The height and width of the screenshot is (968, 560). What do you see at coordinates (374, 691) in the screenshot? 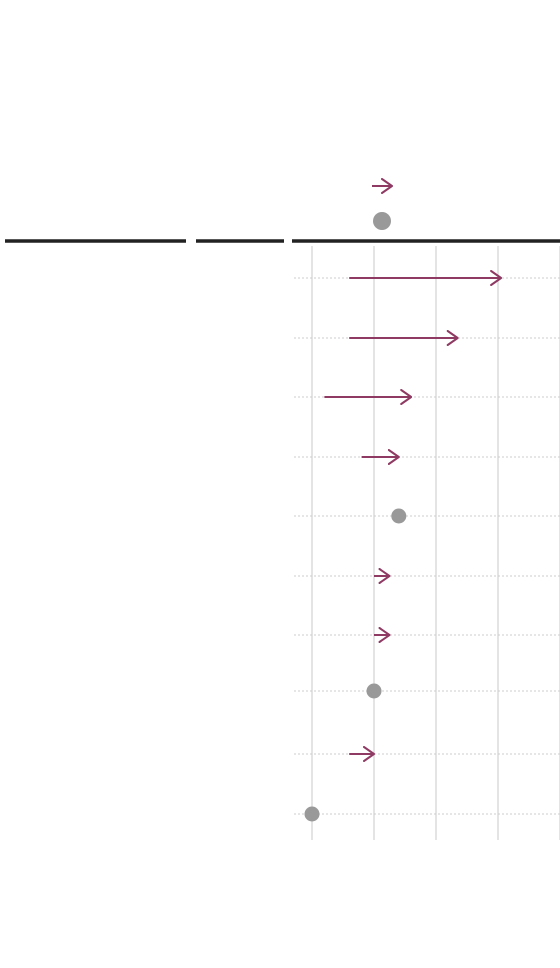
I see `row-7-dot` at bounding box center [374, 691].